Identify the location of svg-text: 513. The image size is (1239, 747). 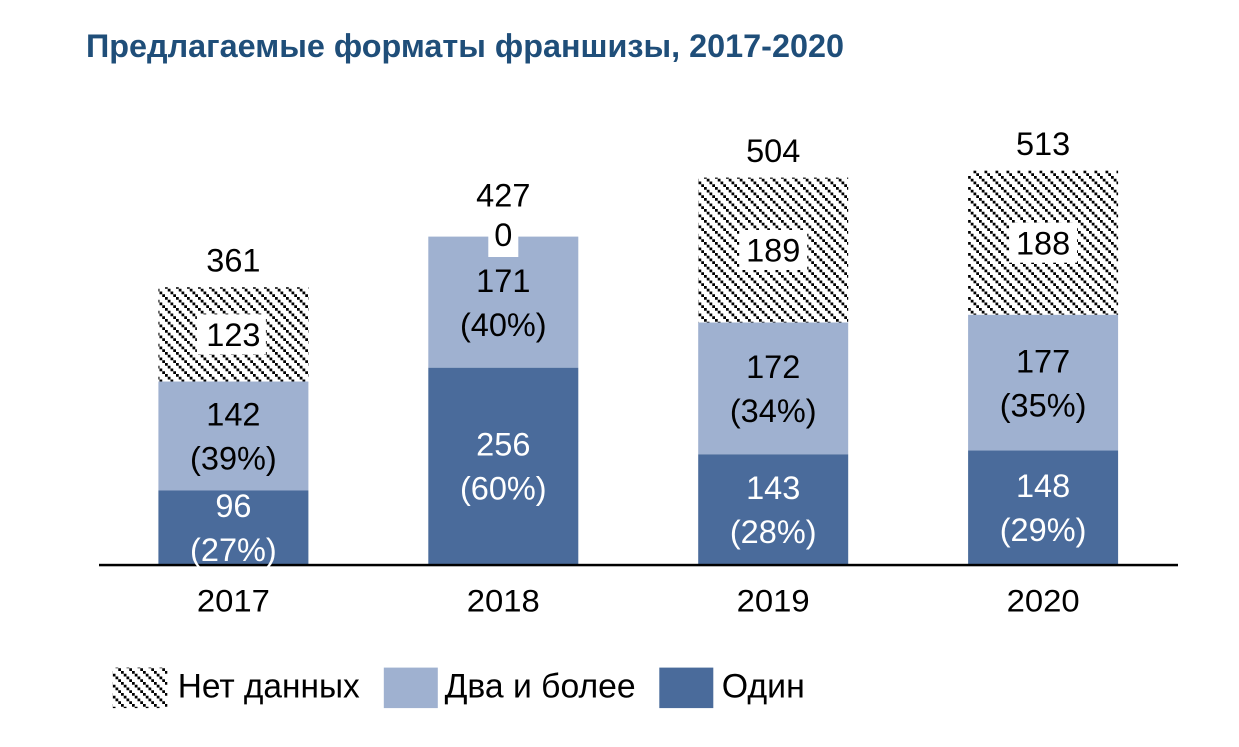
(1043, 144).